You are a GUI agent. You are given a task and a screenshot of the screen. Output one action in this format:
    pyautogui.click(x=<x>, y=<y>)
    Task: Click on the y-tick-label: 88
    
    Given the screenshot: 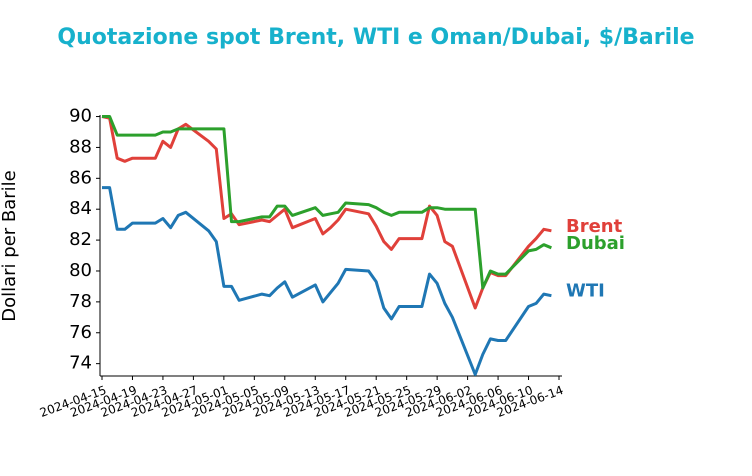 What is the action you would take?
    pyautogui.click(x=80, y=146)
    